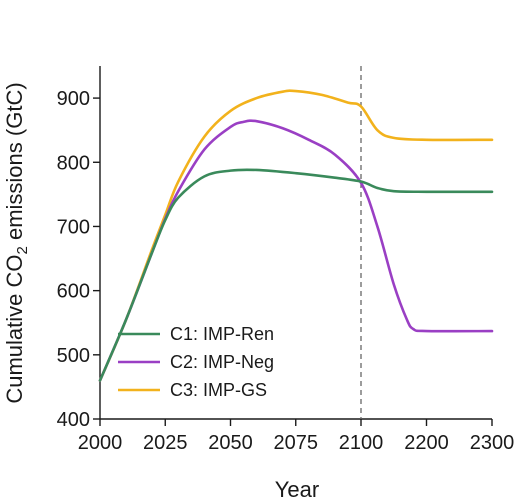 The height and width of the screenshot is (504, 528). Describe the element at coordinates (73, 227) in the screenshot. I see `y-tick-label: 700` at that location.